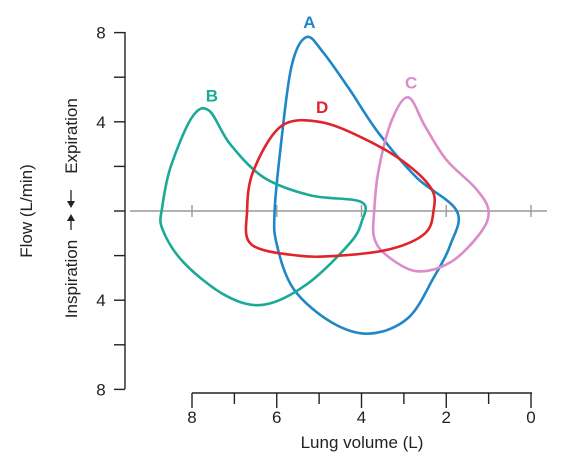  I want to click on x-tick-label: 2, so click(446, 417).